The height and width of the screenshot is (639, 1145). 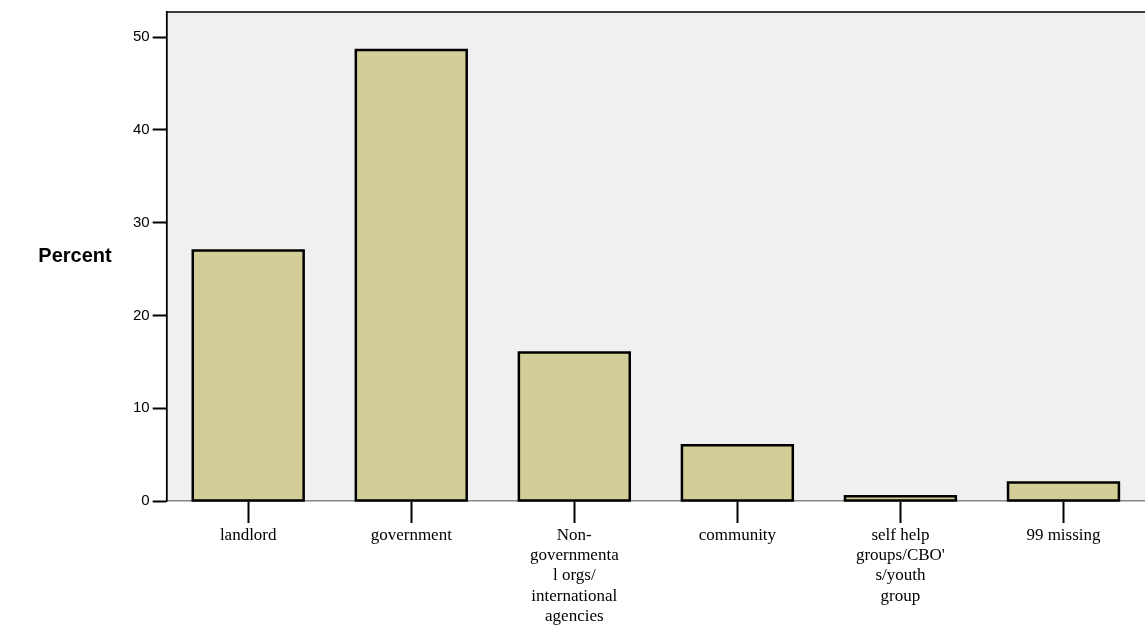 I want to click on x-tick-label: community, so click(x=737, y=534).